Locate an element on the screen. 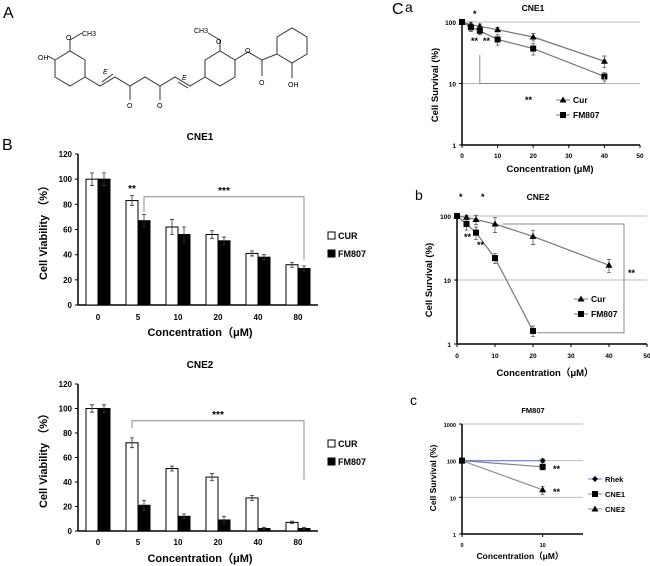  legend-label: Cur is located at coordinates (580, 100).